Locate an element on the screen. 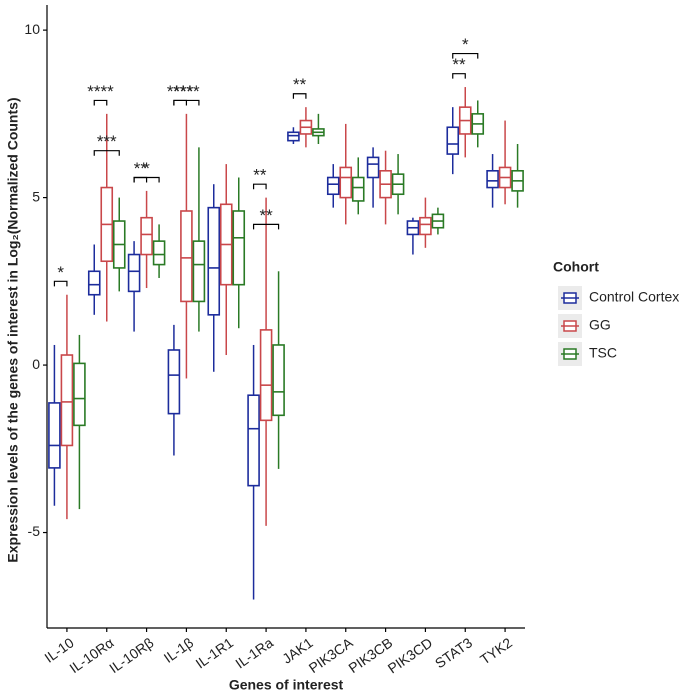  x-axis-label: Genes of interest is located at coordinates (286, 685).